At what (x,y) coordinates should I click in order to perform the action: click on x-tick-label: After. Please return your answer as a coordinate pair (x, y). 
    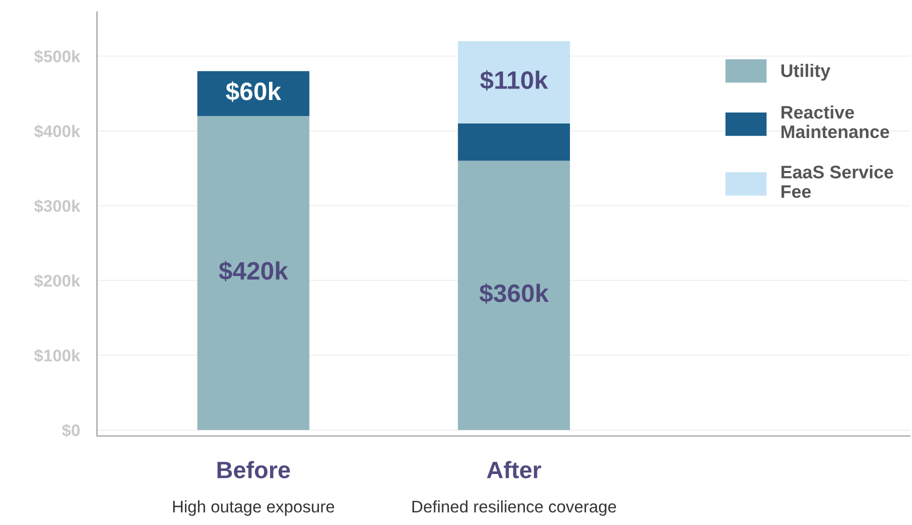
    Looking at the image, I should click on (514, 469).